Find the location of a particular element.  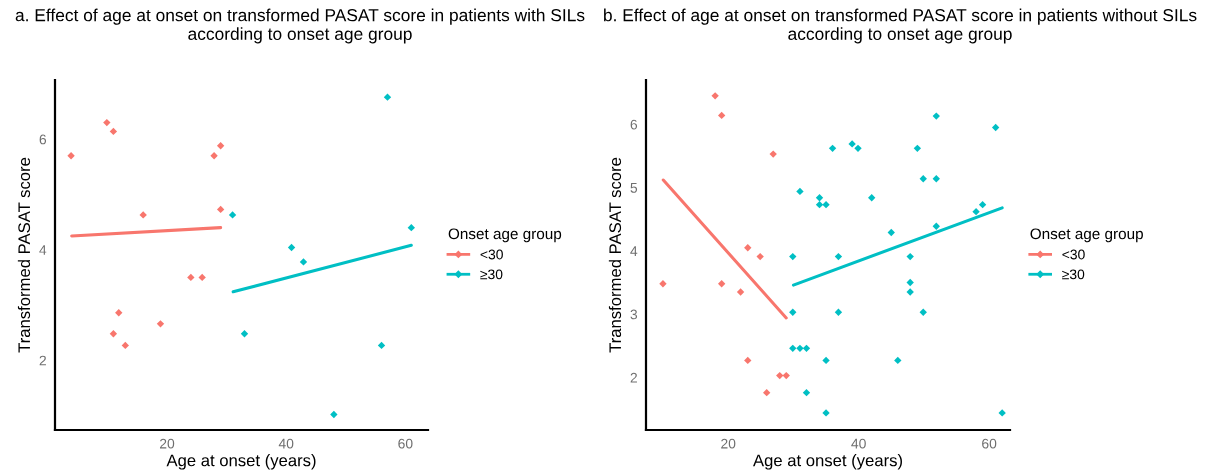

chart-title: b. Effect of age at onset on transformed PASAT score in patients without SILs according to onset age group is located at coordinates (900, 26).